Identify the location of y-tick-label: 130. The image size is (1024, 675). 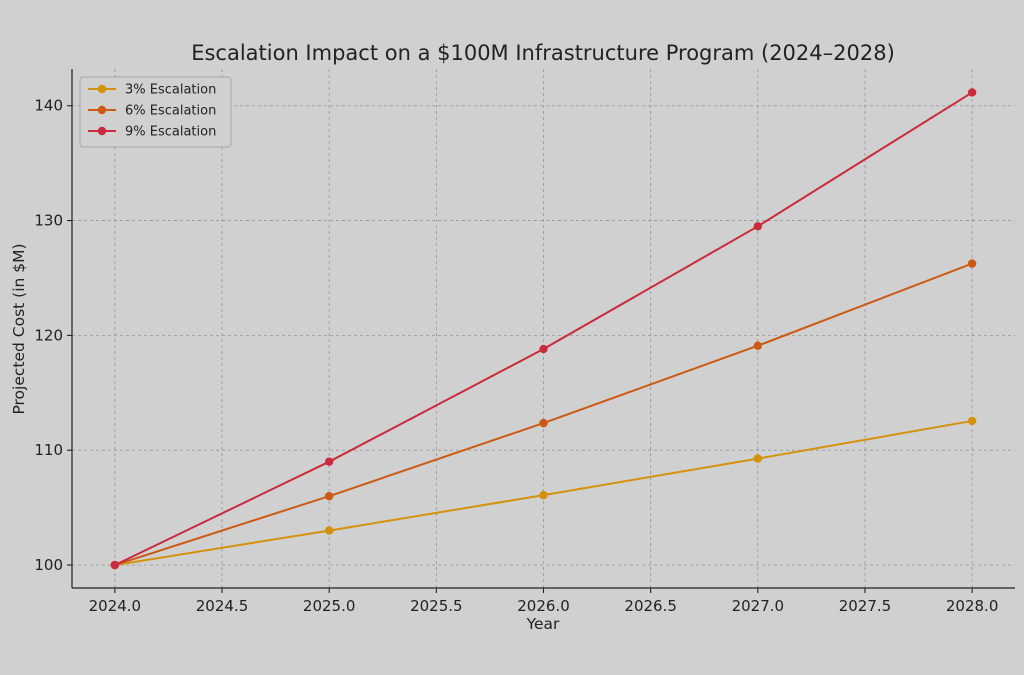
(48, 221).